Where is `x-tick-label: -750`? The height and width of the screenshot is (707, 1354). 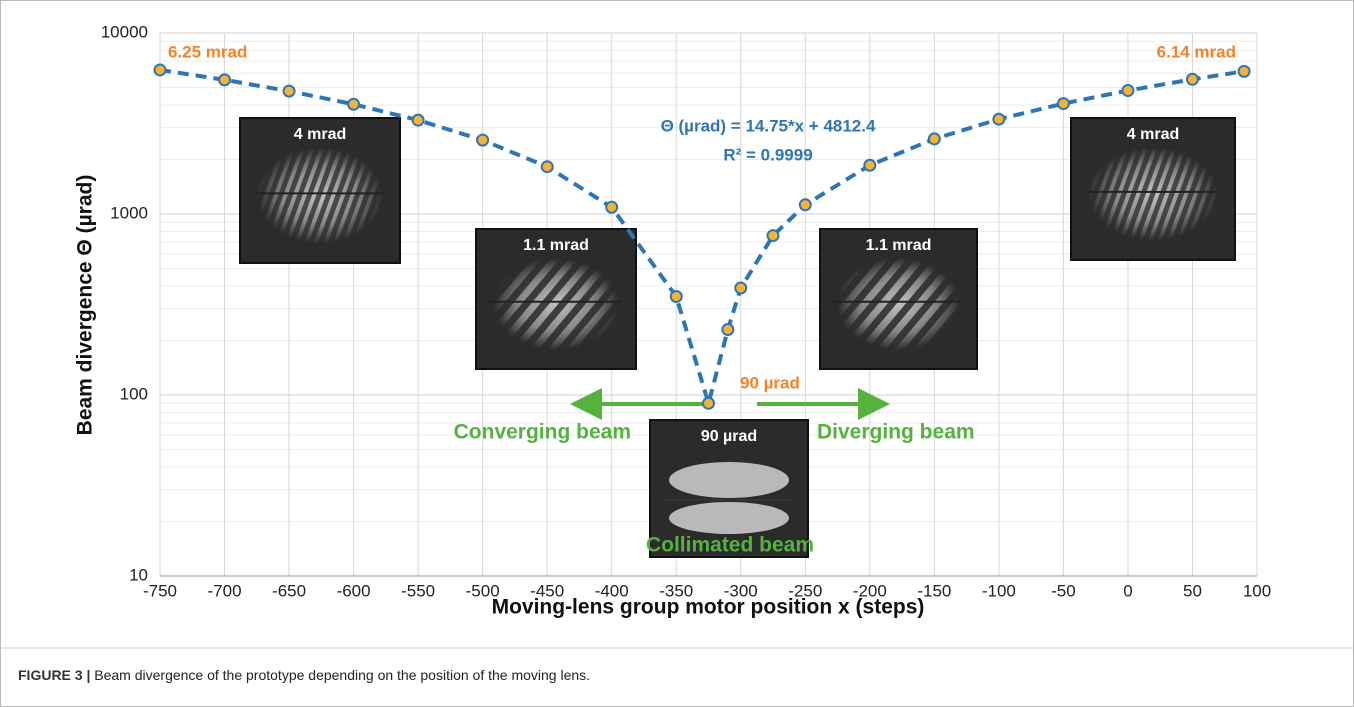 x-tick-label: -750 is located at coordinates (160, 590).